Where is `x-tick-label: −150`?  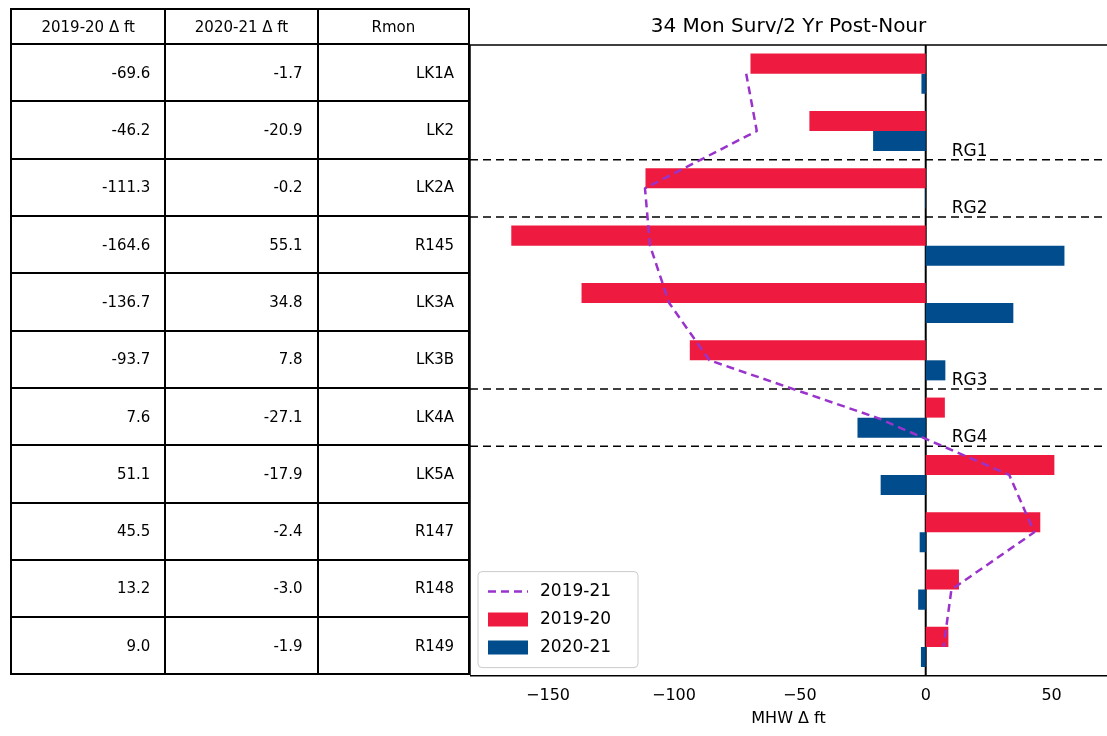 x-tick-label: −150 is located at coordinates (548, 695).